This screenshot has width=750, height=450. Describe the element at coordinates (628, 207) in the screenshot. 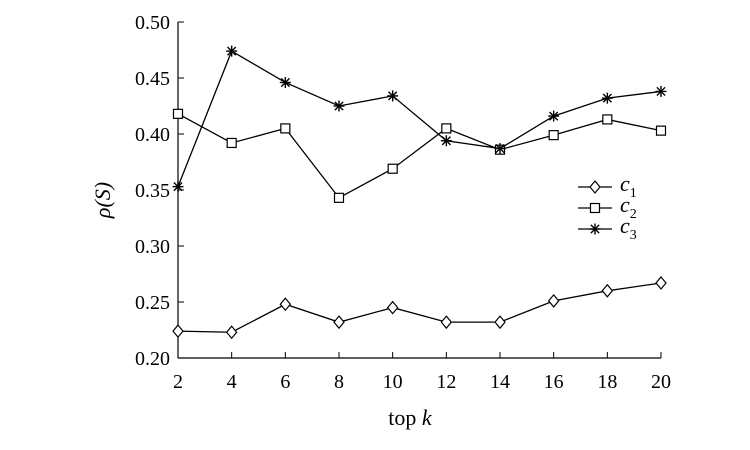

I see `legend-label: c2` at that location.